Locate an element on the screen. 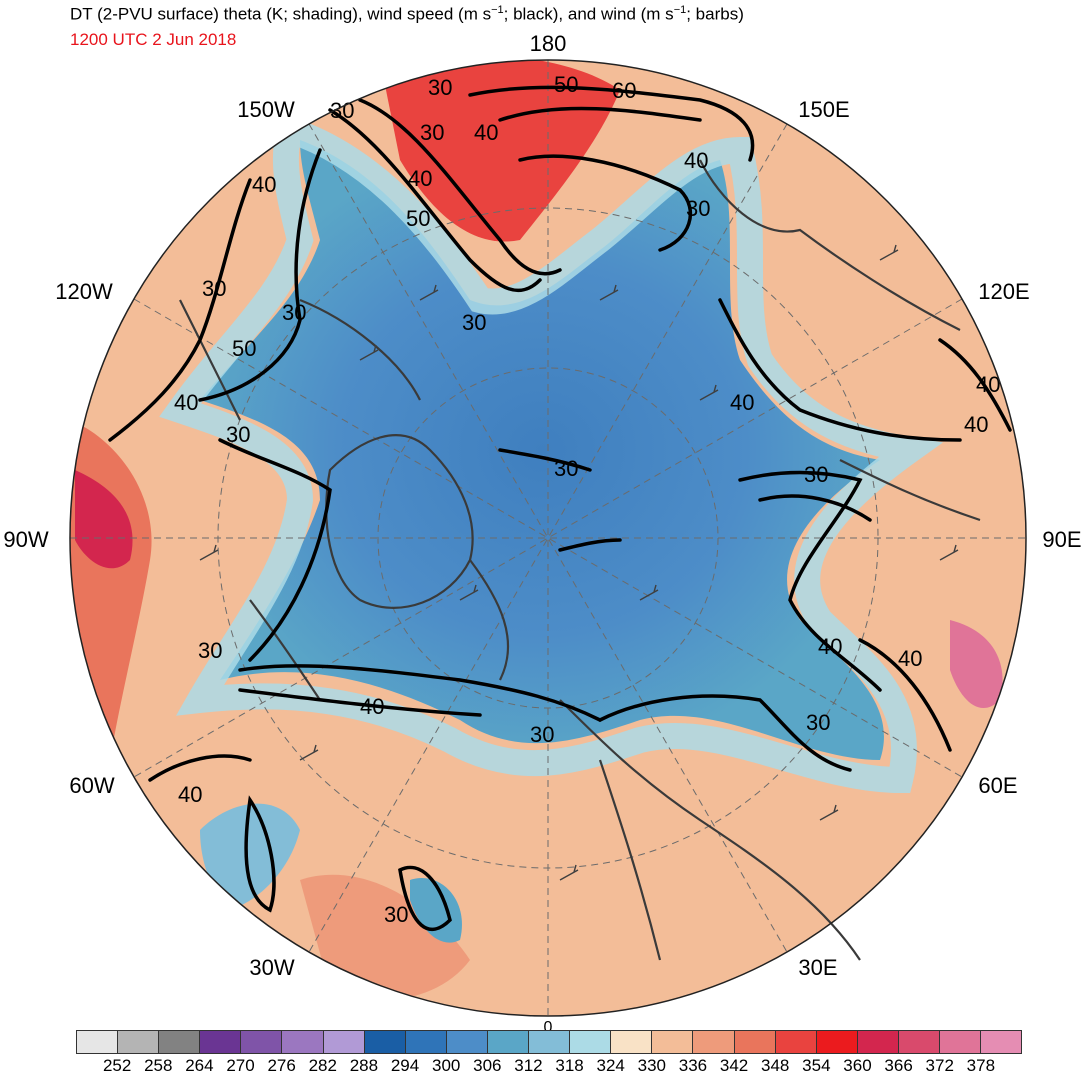  colorbar-tick-label: 330 is located at coordinates (651, 1065).